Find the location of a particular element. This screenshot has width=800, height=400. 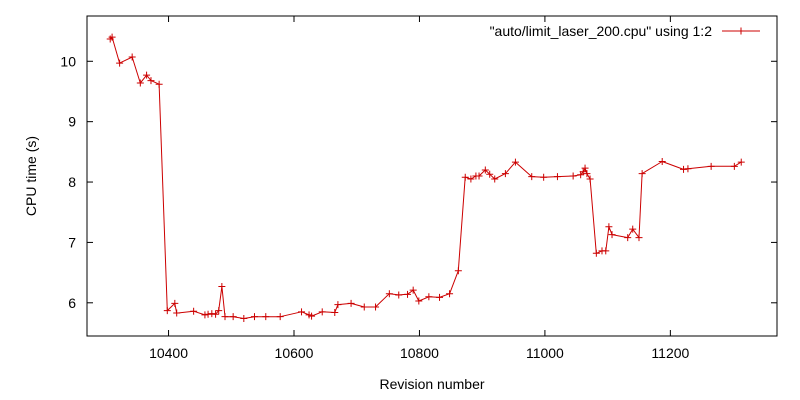

legend-marker-plus is located at coordinates (741, 31).